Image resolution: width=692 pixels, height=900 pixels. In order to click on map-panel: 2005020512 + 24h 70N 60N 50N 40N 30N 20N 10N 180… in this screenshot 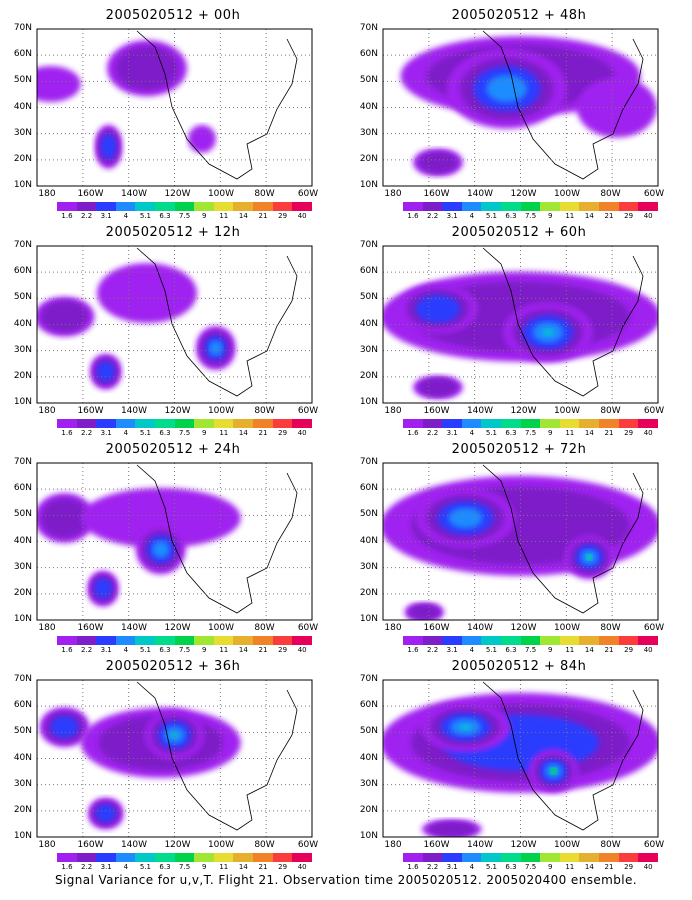, I will do `click(173, 544)`.